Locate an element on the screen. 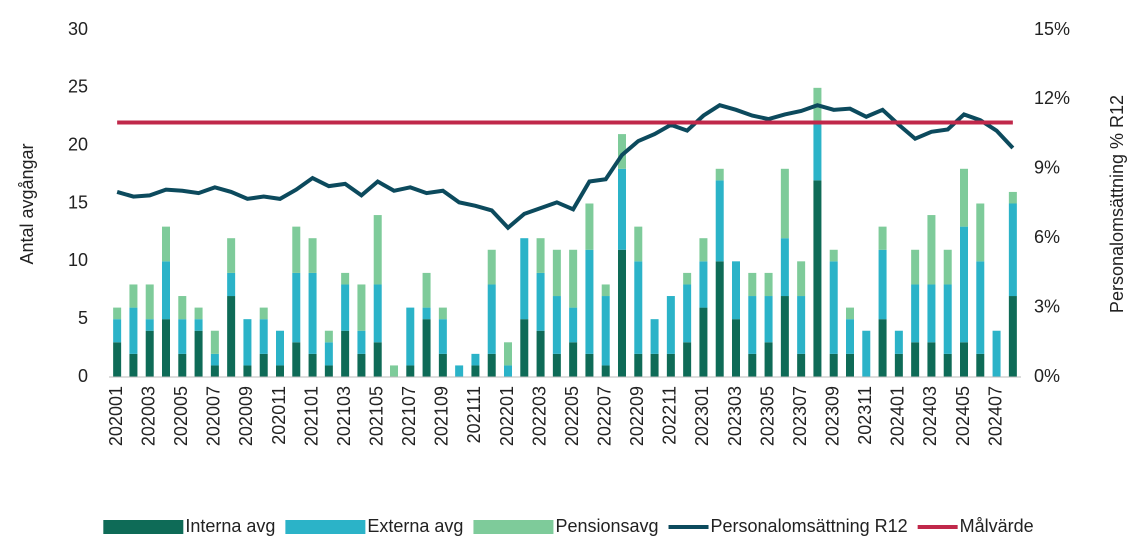 The width and height of the screenshot is (1137, 541). x-tick-label: 202305 is located at coordinates (767, 416).